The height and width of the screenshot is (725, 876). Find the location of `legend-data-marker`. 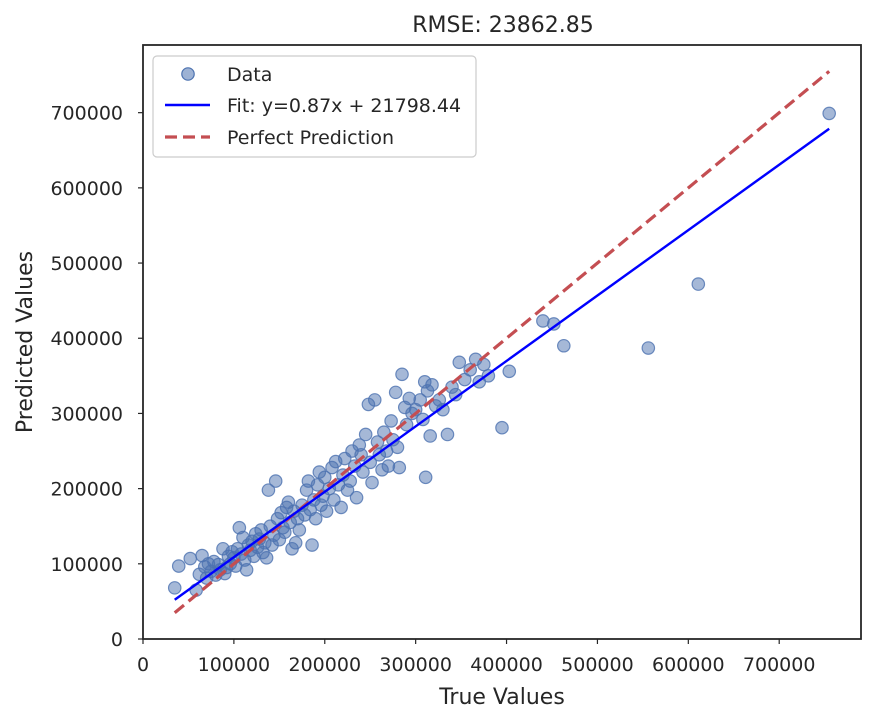

legend-data-marker is located at coordinates (188, 74).